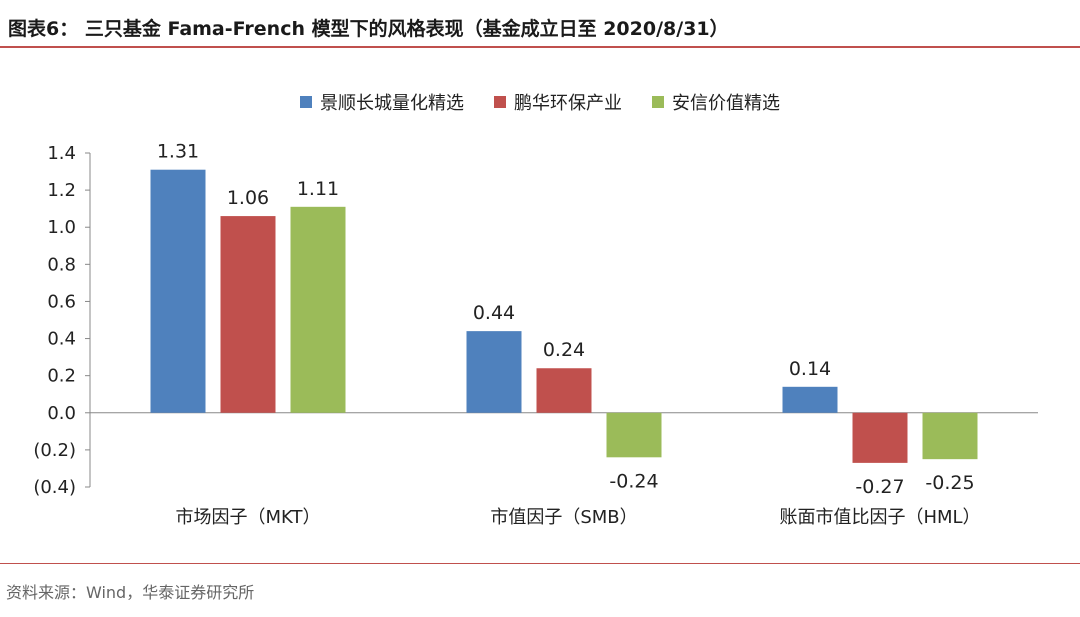 The image size is (1080, 617). I want to click on footer-divider, so click(540, 563).